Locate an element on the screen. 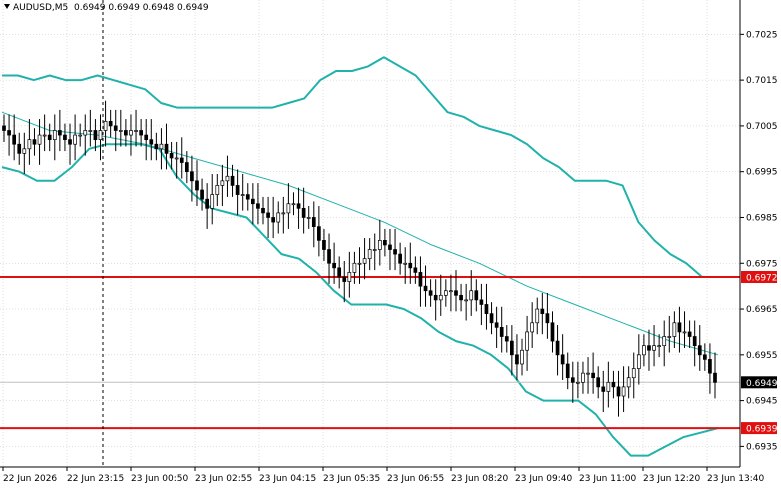 The width and height of the screenshot is (781, 489). time-tick-label: 23 Jun 12:20 is located at coordinates (671, 479).